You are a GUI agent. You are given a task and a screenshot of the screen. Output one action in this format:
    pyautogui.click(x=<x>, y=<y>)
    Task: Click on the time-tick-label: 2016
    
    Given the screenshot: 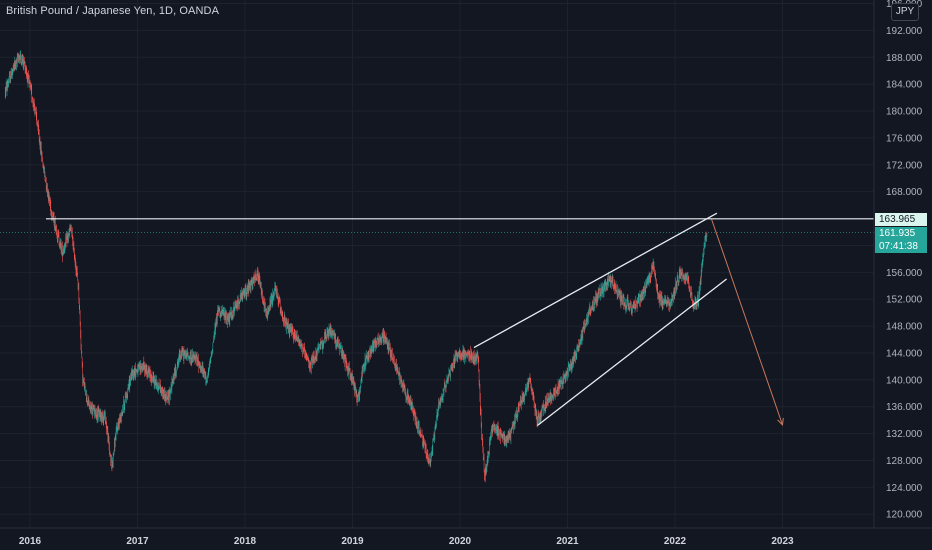 What is the action you would take?
    pyautogui.click(x=30, y=541)
    